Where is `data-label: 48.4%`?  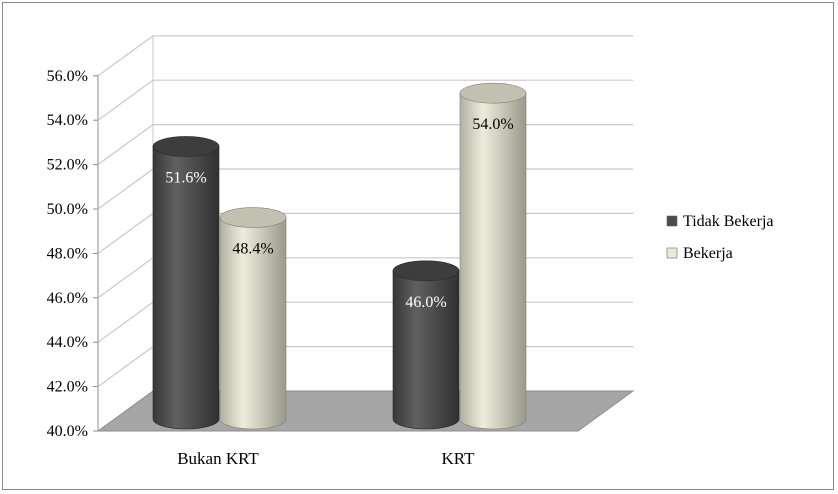 data-label: 48.4% is located at coordinates (252, 249).